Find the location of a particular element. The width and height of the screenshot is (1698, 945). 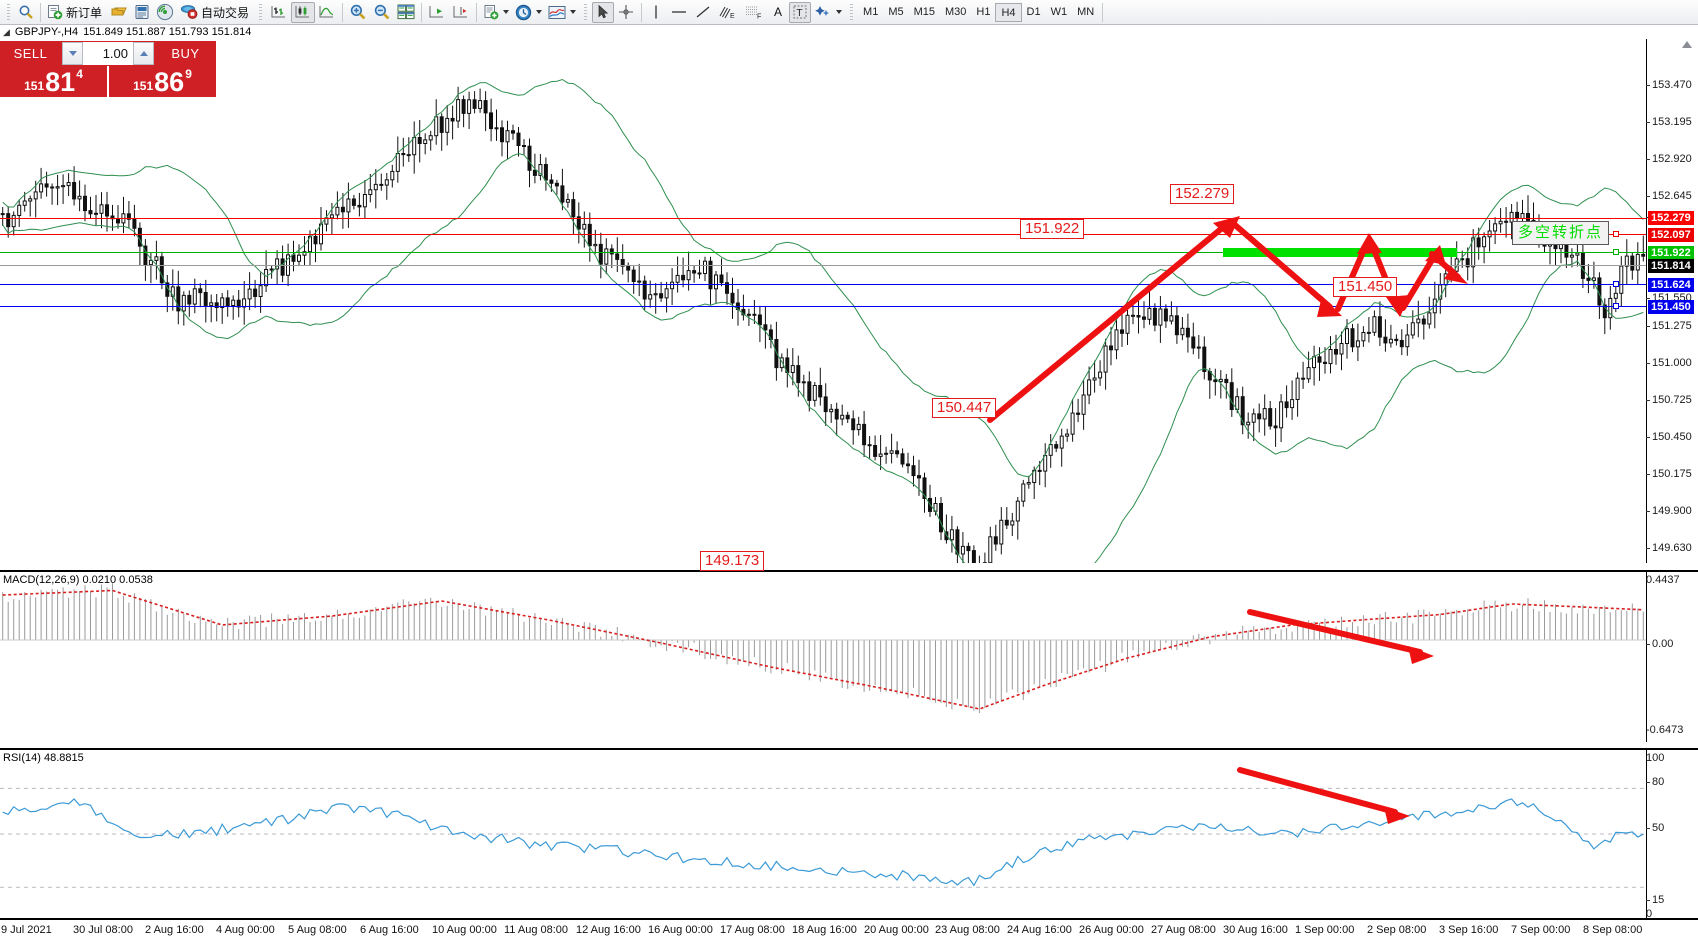

cursor-tool-button is located at coordinates (603, 12).